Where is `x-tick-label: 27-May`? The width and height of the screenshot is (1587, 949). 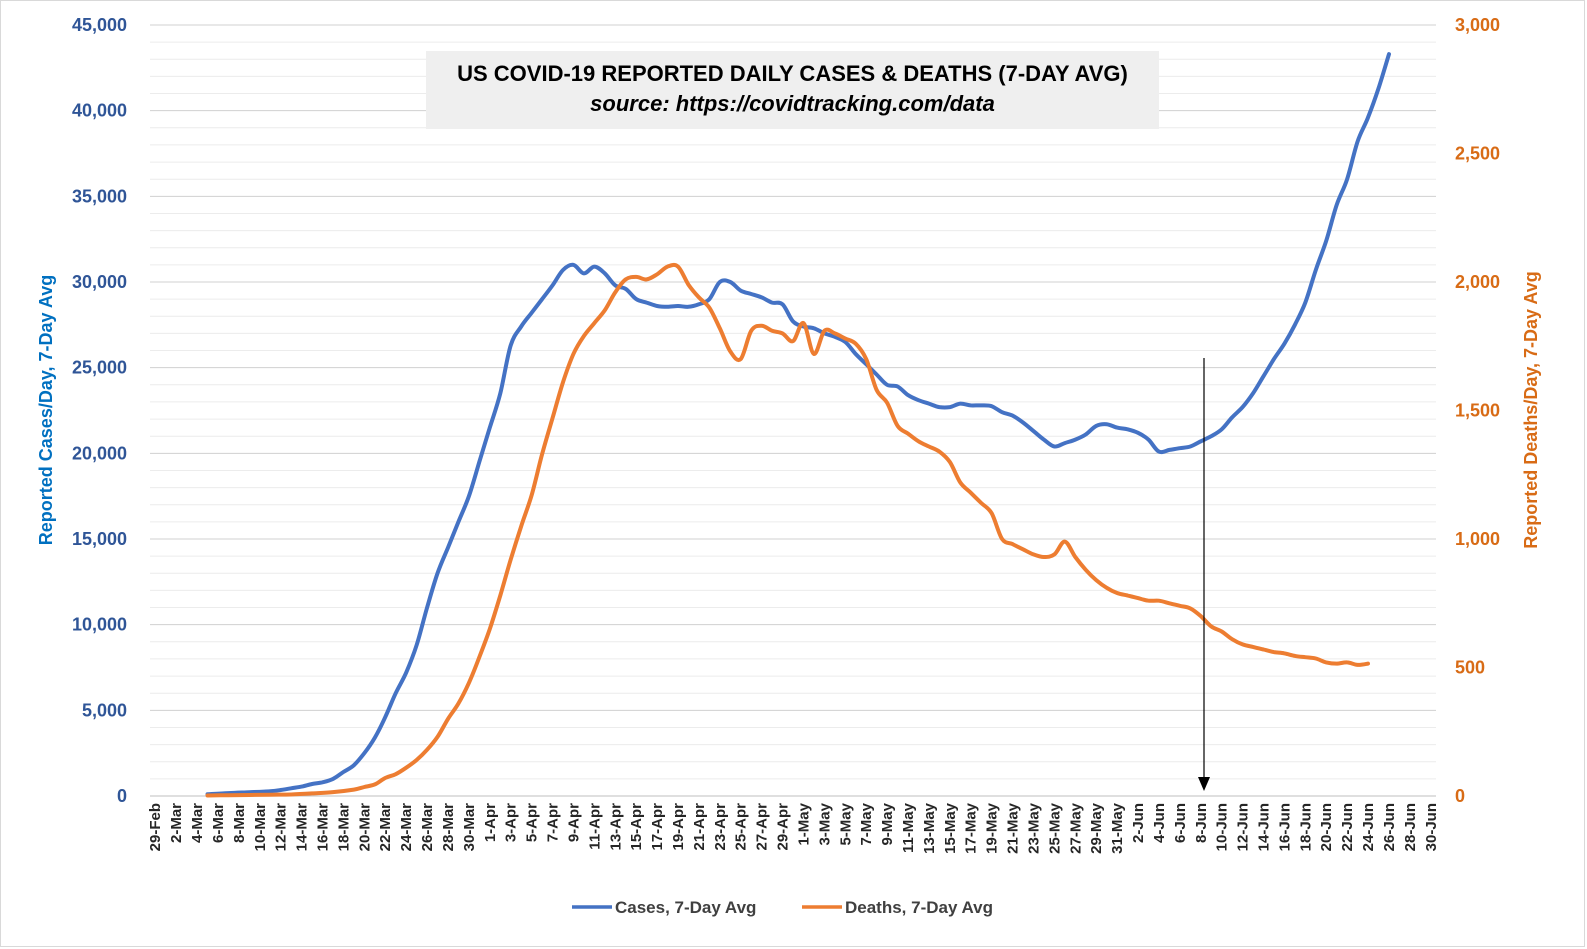
x-tick-label: 27-May is located at coordinates (1075, 828).